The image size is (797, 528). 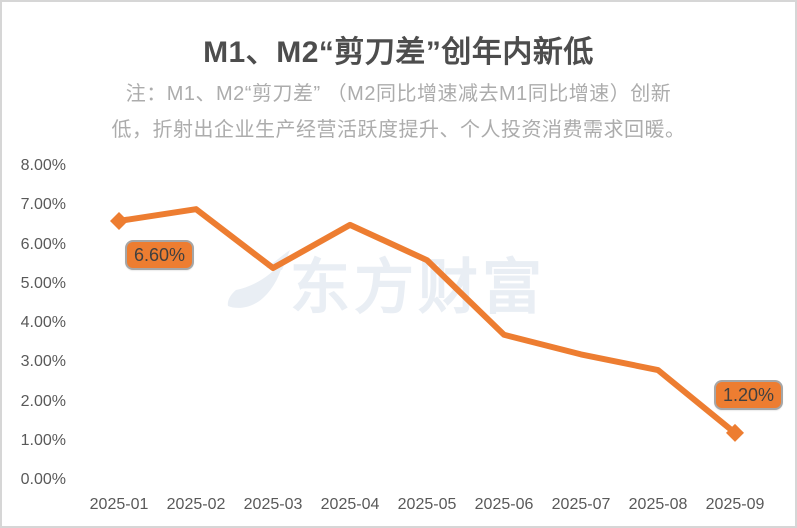 What do you see at coordinates (43, 401) in the screenshot?
I see `y-tick-label: 2.00%` at bounding box center [43, 401].